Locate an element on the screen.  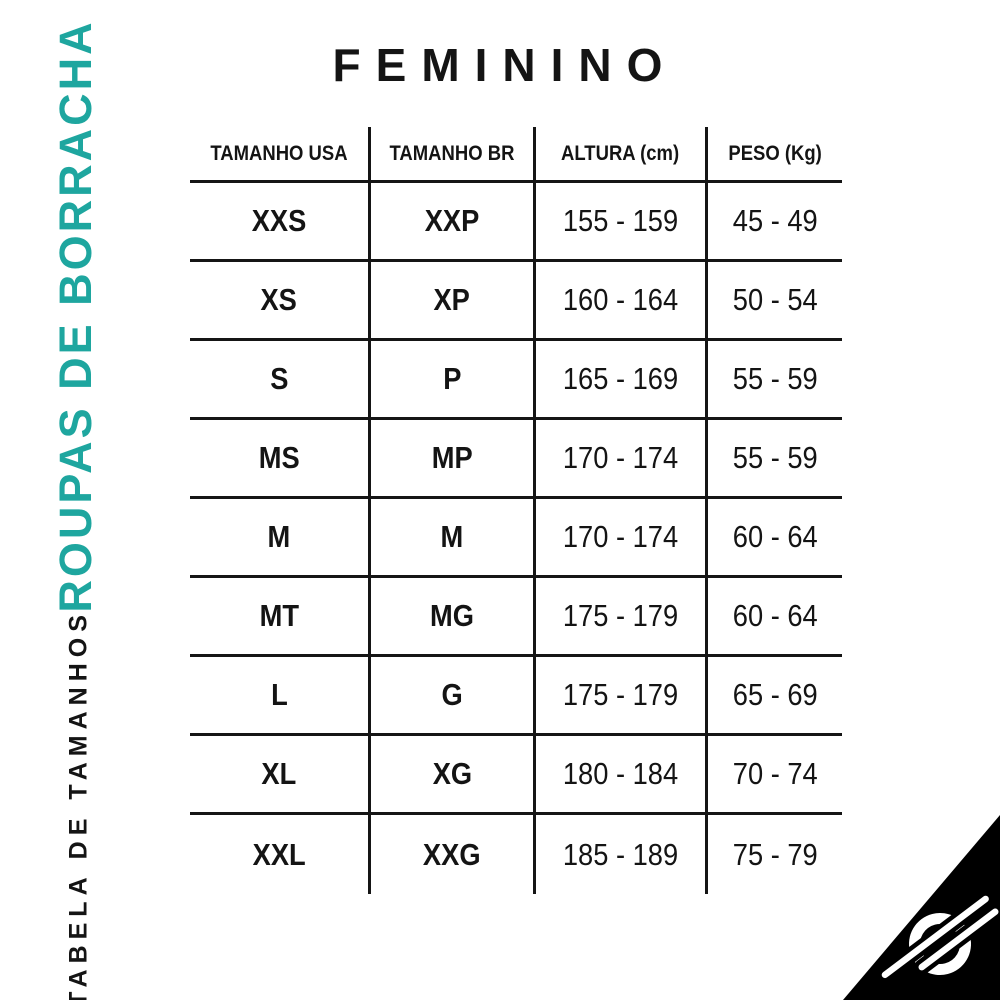
table-cell-br: MG is located at coordinates (453, 617).